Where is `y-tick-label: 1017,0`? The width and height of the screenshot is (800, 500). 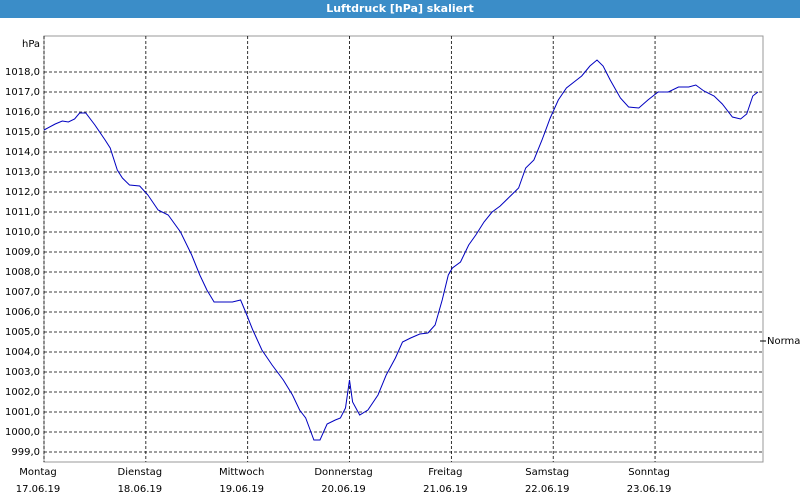 y-tick-label: 1017,0 is located at coordinates (22, 92).